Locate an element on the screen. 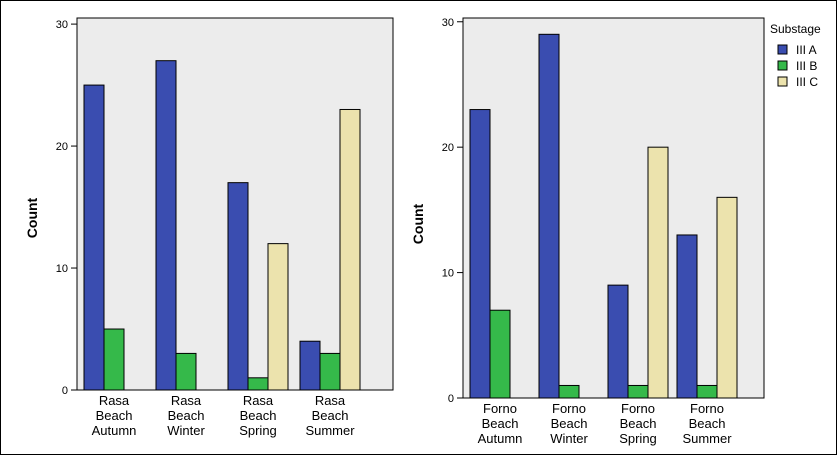  bar-forno-iiic-spring is located at coordinates (658, 272).